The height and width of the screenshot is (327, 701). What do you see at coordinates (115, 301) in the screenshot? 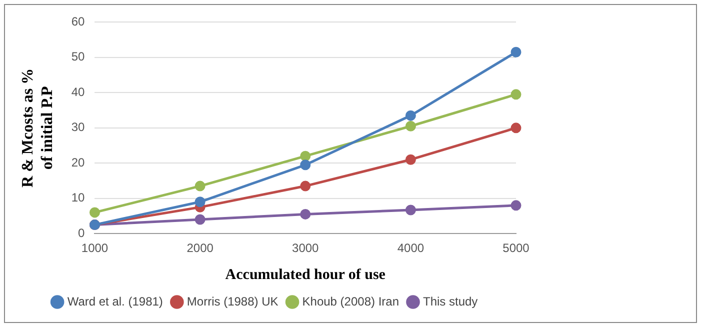
I see `legend-label: Ward et al. (1981)` at bounding box center [115, 301].